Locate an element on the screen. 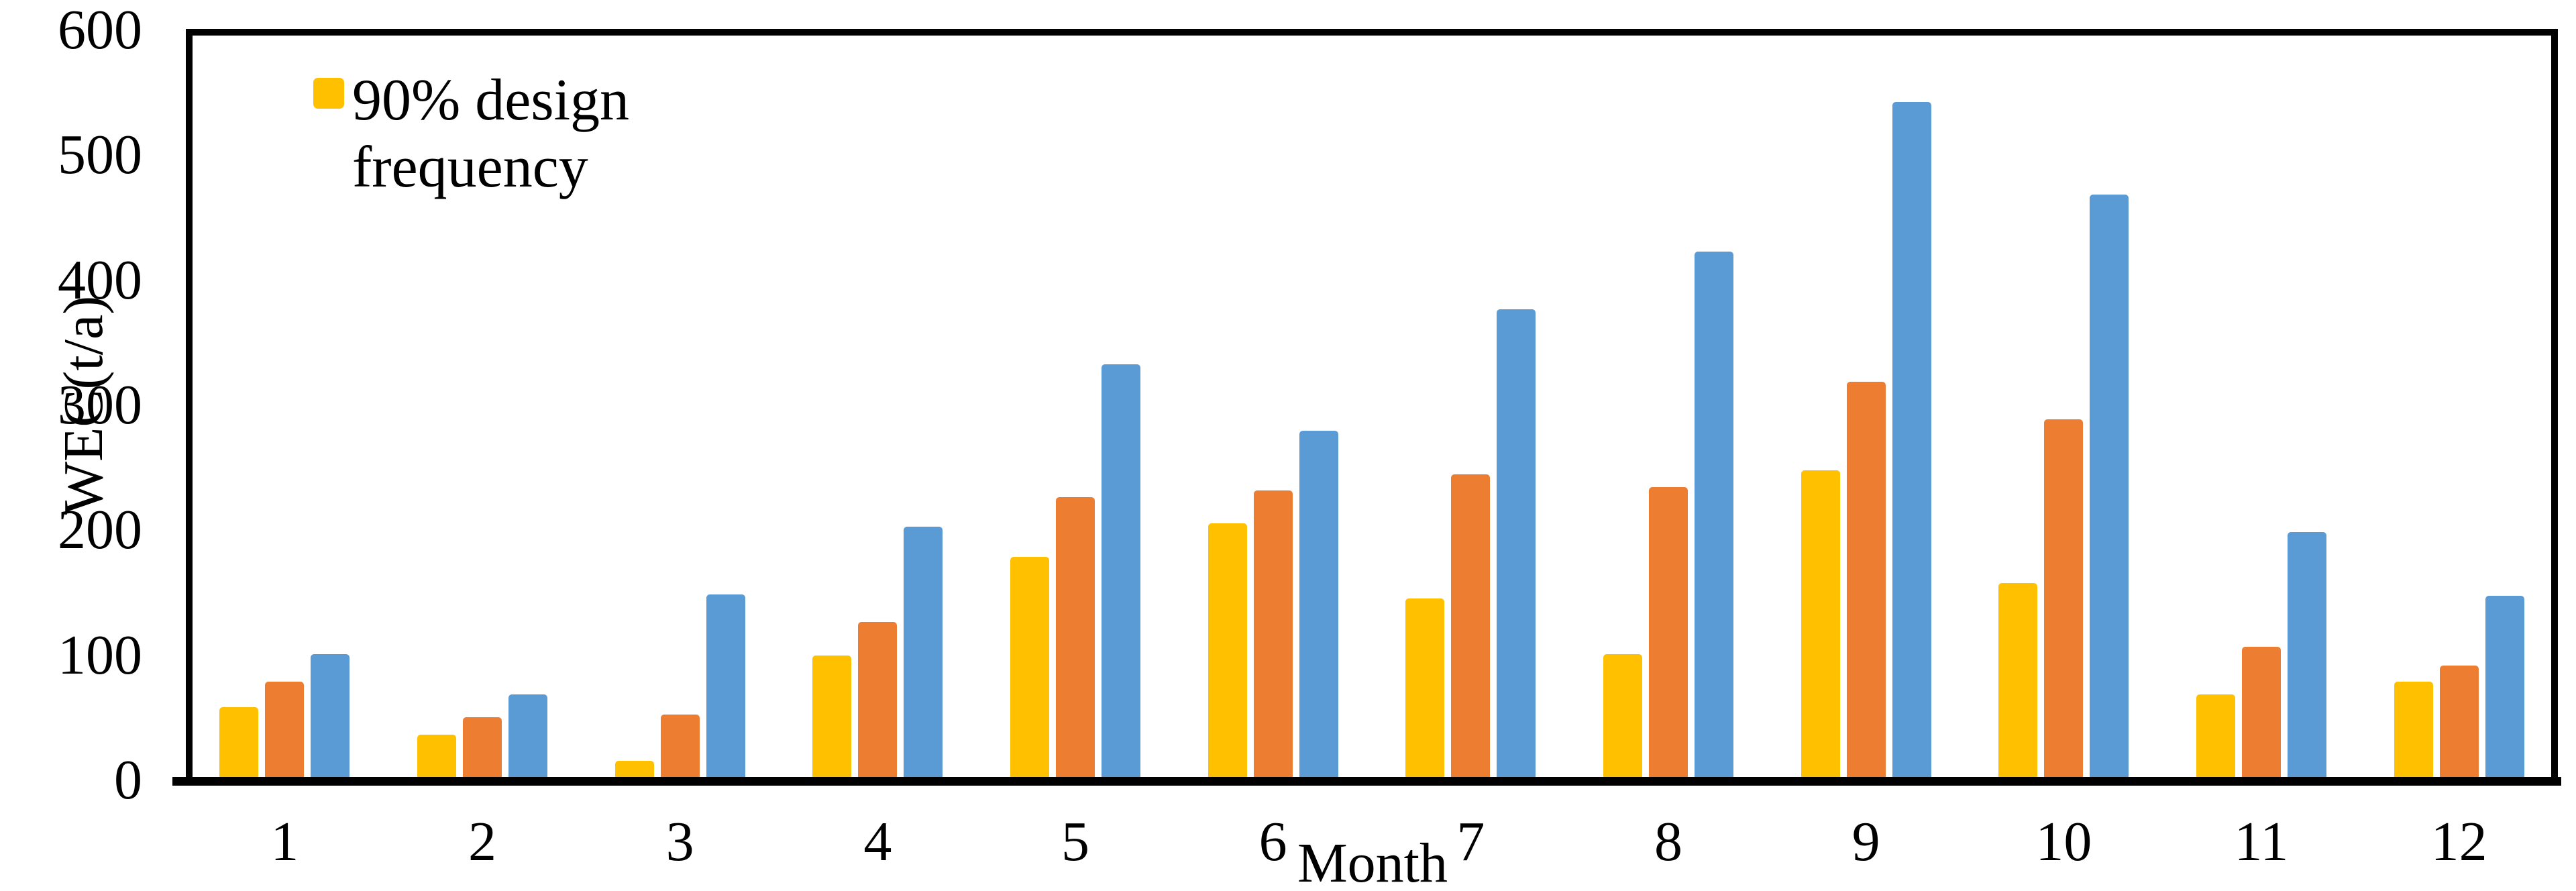  x-tick-label-5: 5 is located at coordinates (1075, 842).